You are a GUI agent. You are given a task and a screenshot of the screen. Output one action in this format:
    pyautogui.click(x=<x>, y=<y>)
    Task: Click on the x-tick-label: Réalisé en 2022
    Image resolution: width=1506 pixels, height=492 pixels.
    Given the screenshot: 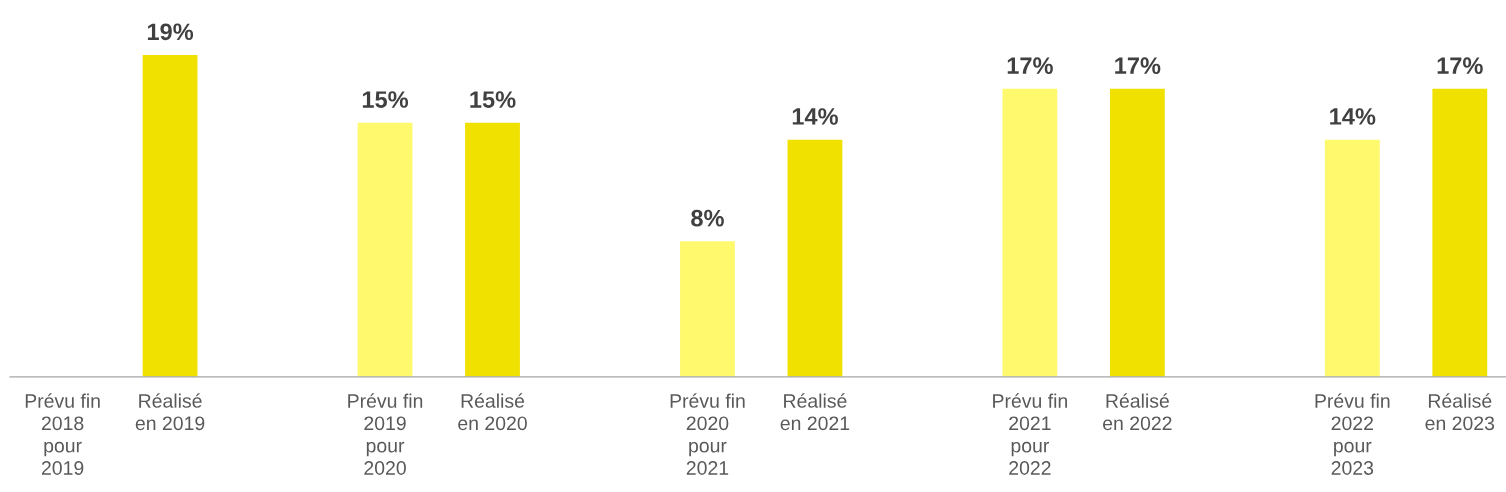 What is the action you would take?
    pyautogui.click(x=1137, y=412)
    